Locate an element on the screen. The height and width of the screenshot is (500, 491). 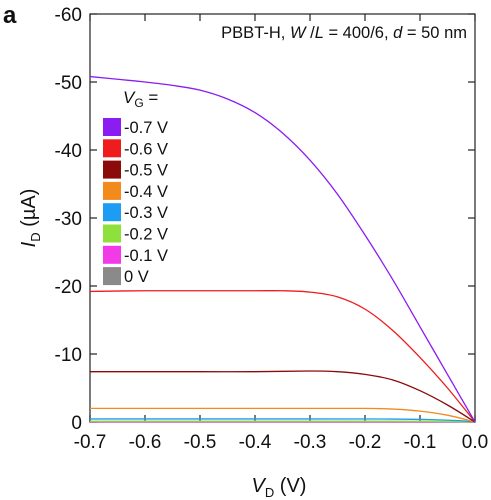
curve-vg-0p5v is located at coordinates (282, 396).